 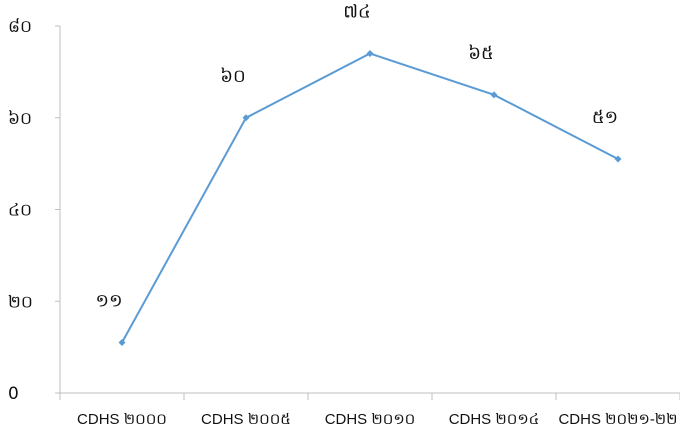 What do you see at coordinates (20, 211) in the screenshot?
I see `y-tick-label: ៤០` at bounding box center [20, 211].